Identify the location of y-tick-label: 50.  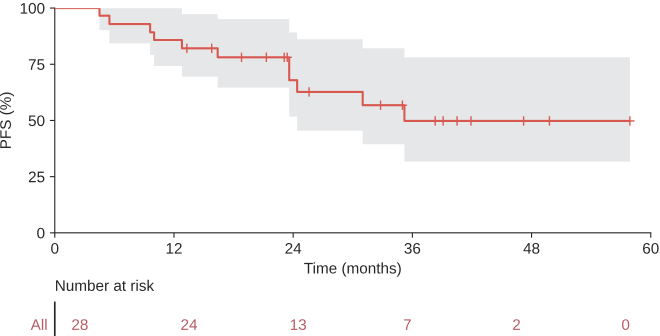
(36, 120).